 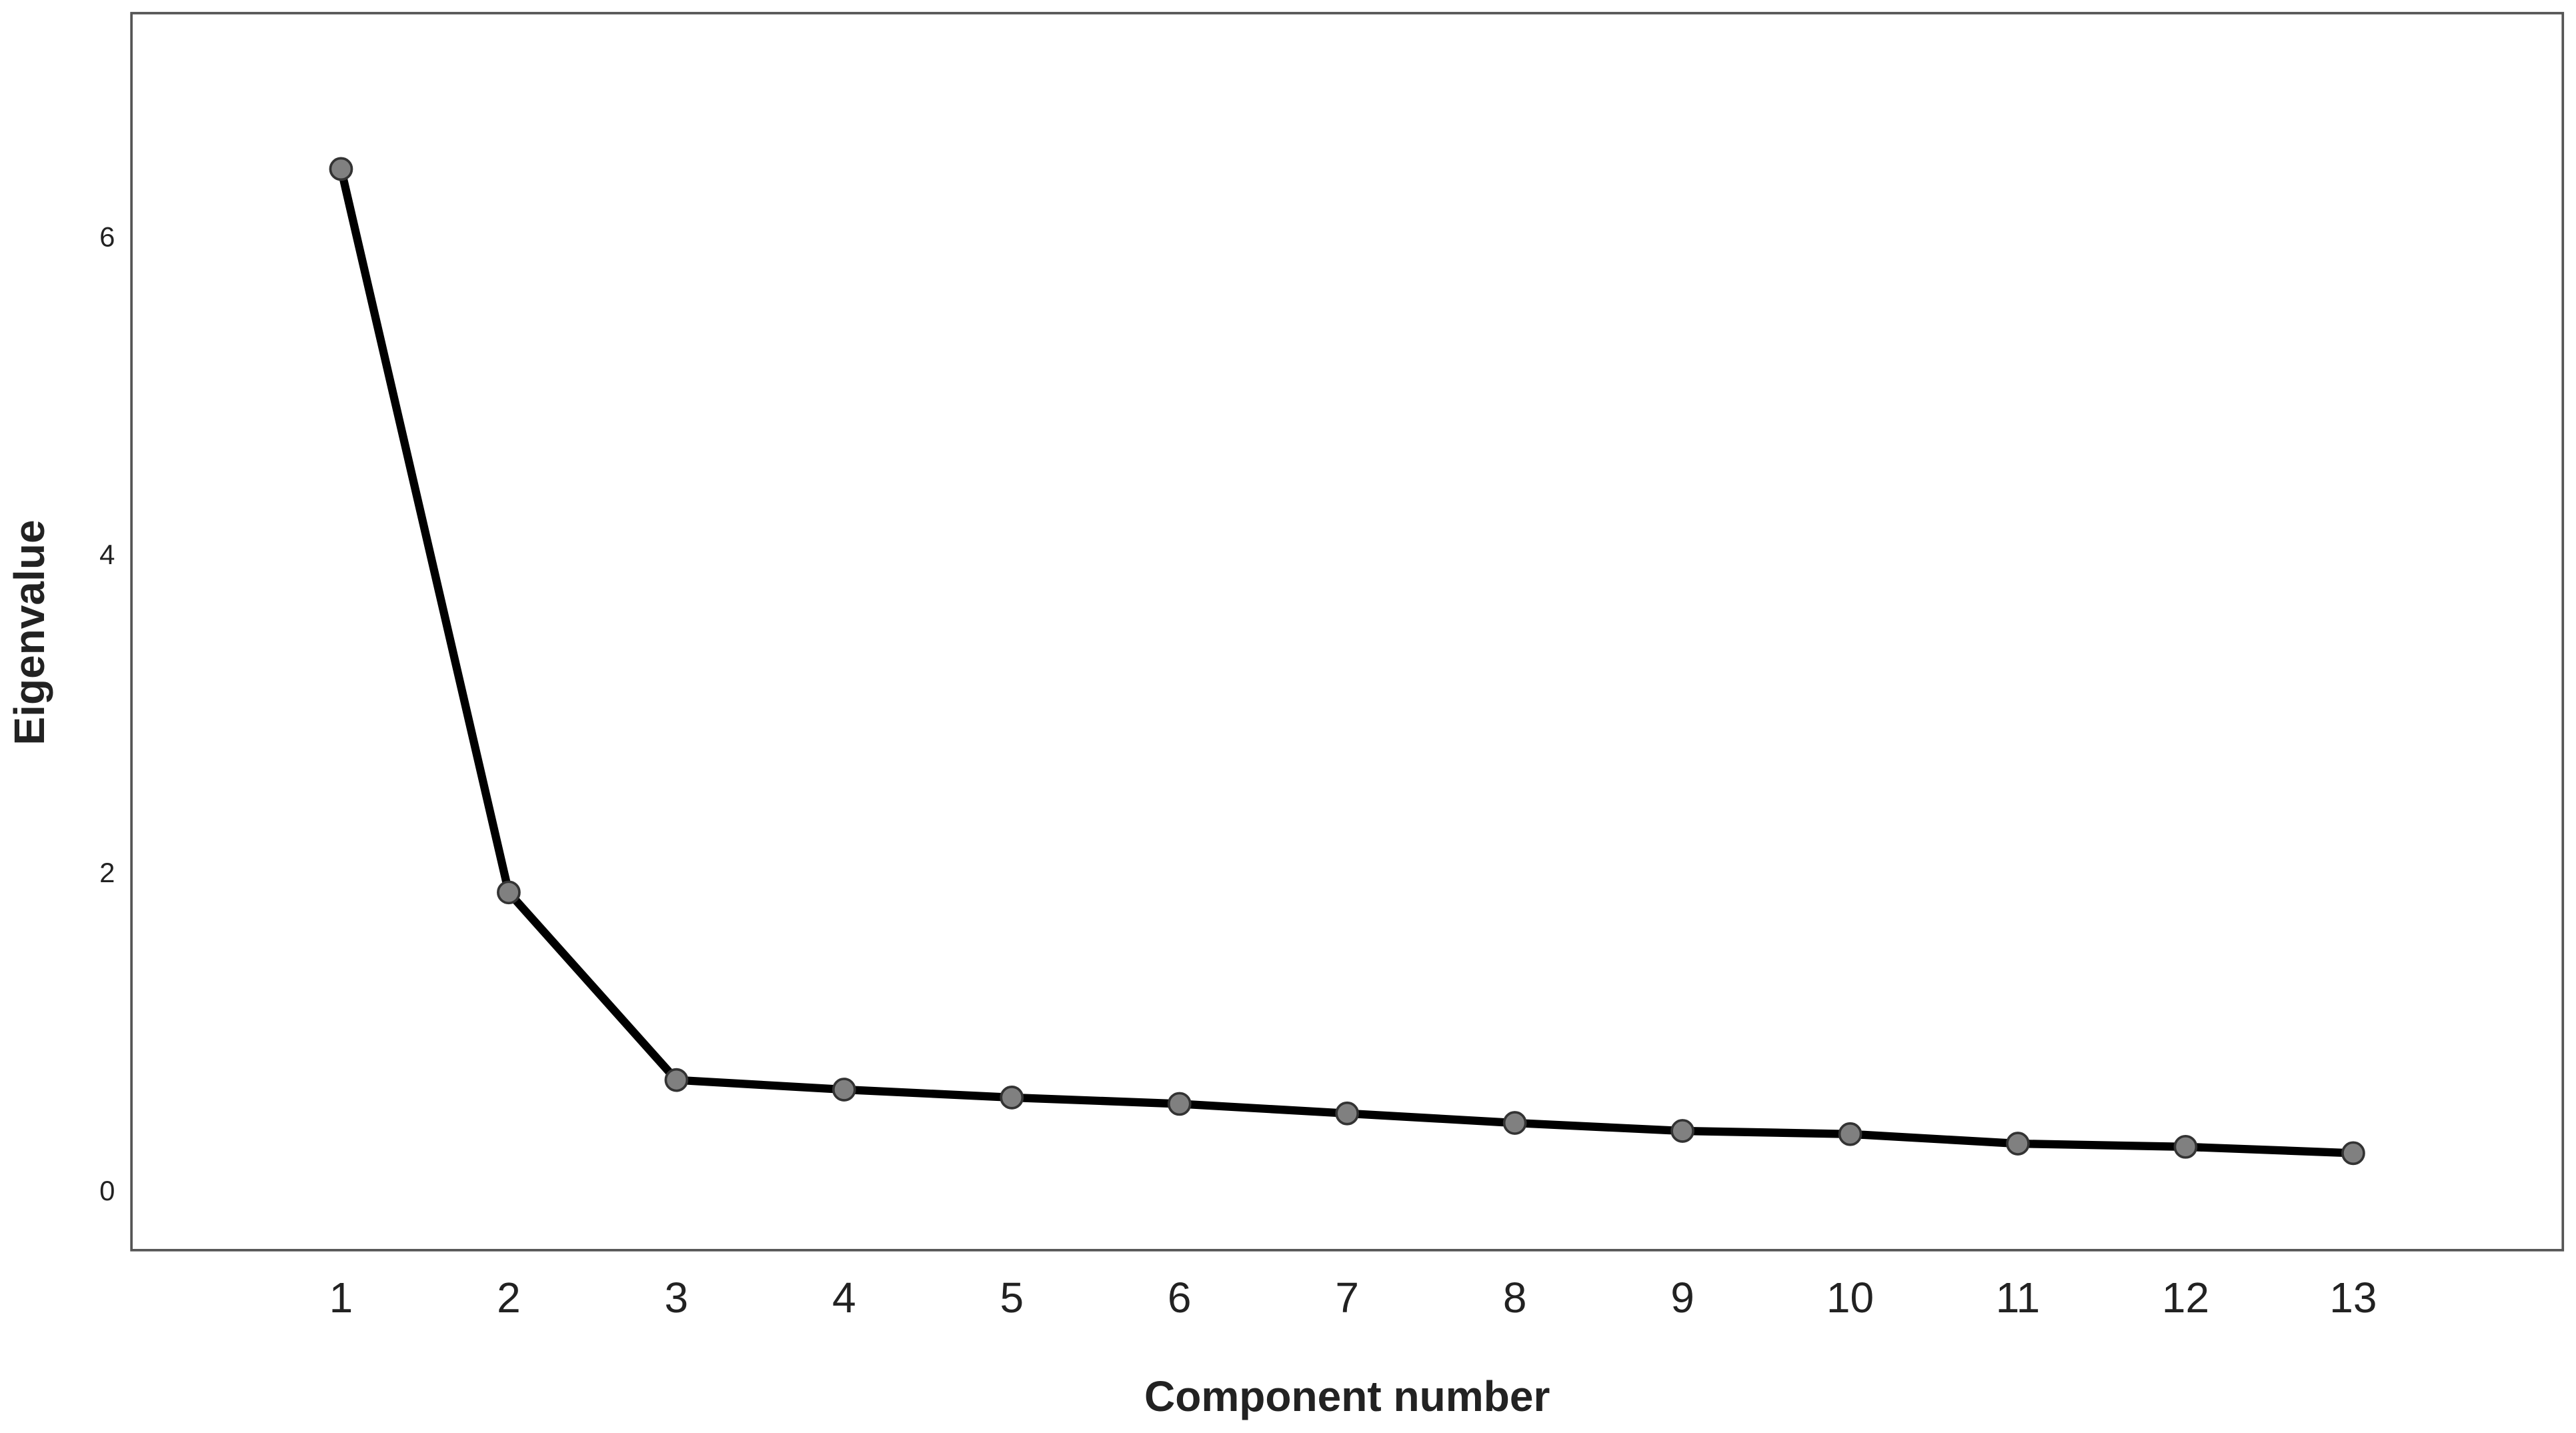 I want to click on y-tick-label: 6, so click(x=107, y=237).